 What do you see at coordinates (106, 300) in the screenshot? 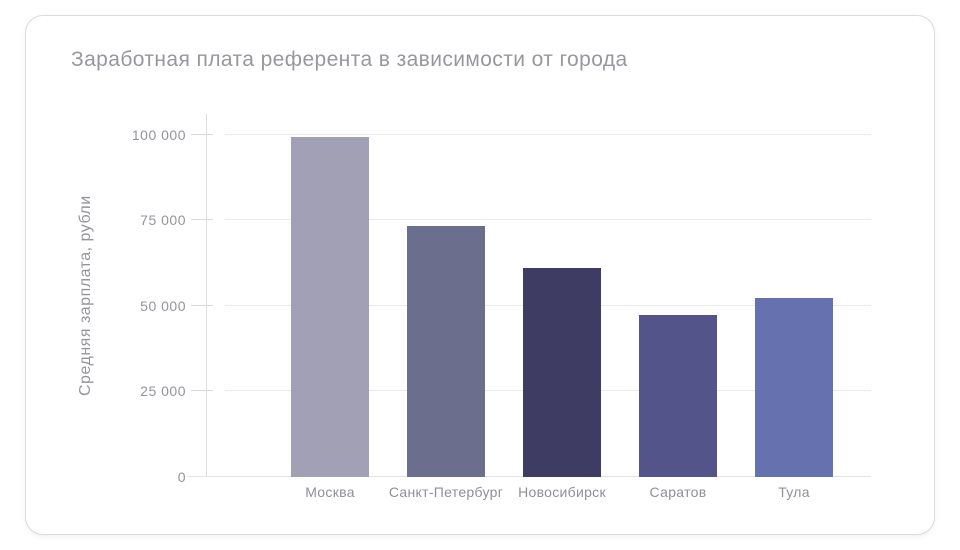
I see `y-tick-labels: 100 000 75 000 50 000 25 000 0` at bounding box center [106, 300].